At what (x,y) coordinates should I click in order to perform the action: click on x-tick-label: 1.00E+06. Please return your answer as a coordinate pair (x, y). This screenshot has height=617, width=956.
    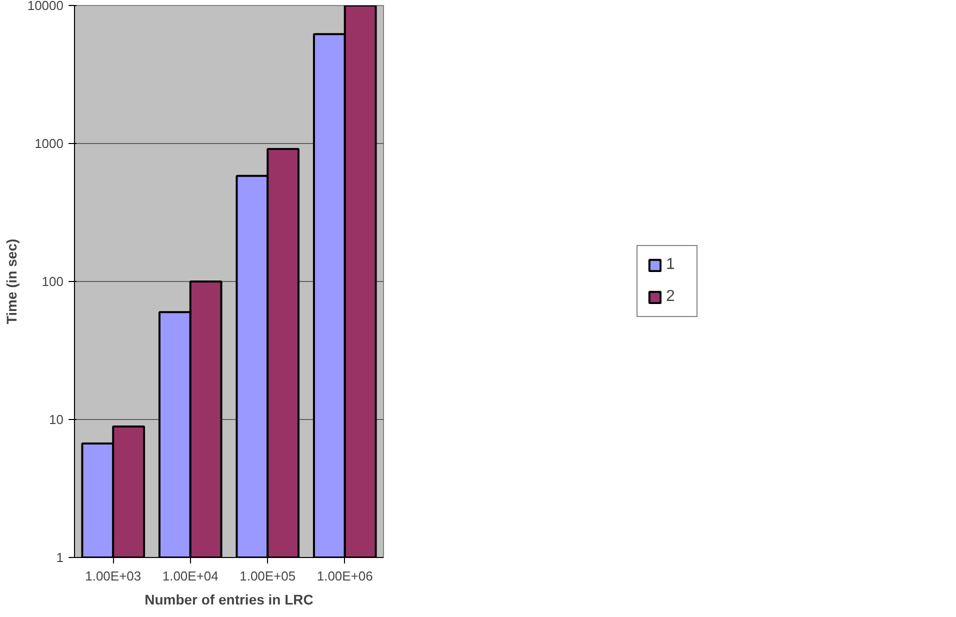
    Looking at the image, I should click on (344, 576).